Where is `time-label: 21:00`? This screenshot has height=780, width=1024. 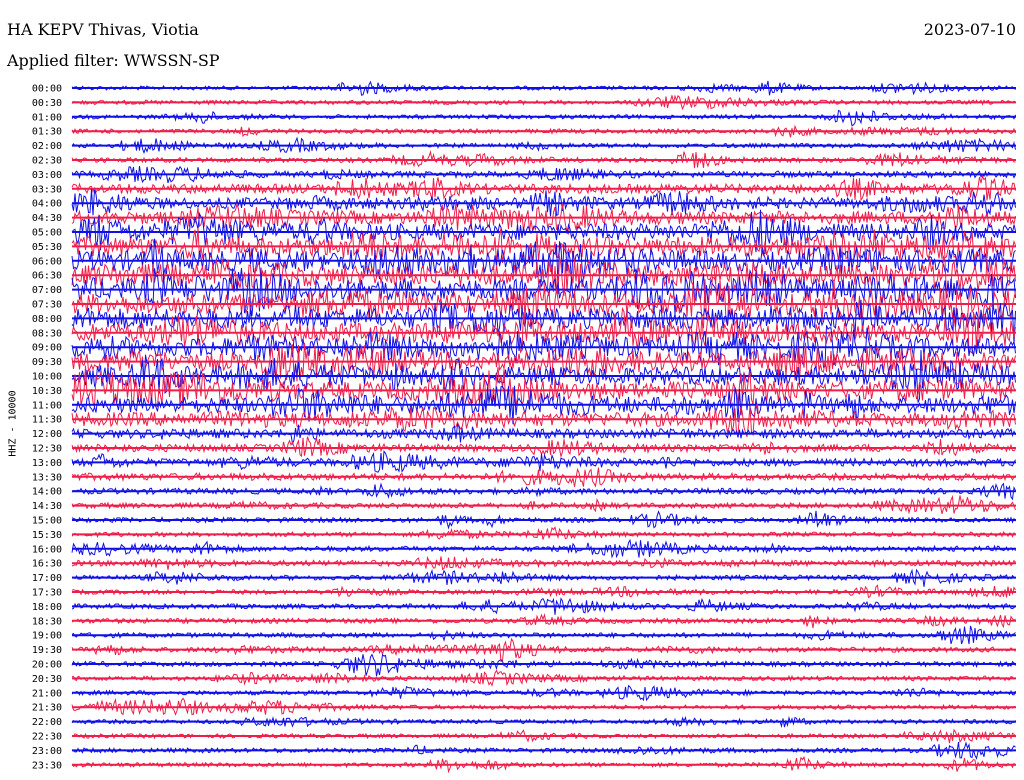 time-label: 21:00 is located at coordinates (47, 693).